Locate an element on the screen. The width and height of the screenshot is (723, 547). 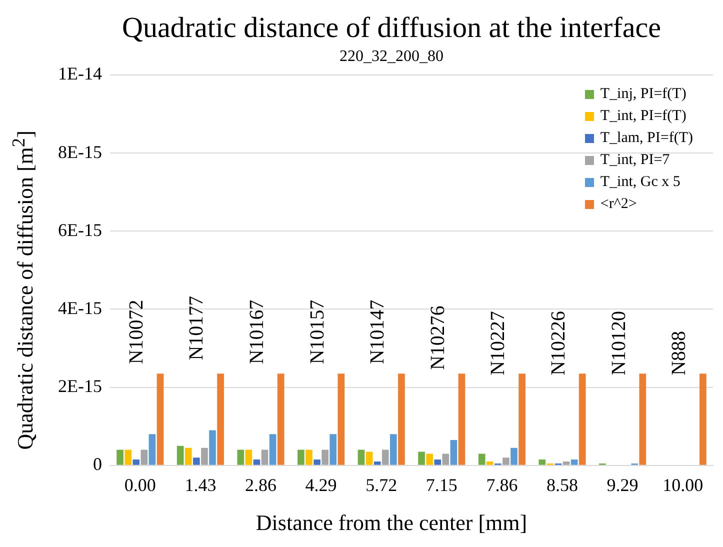
y-tick-label: 0 is located at coordinates (97, 464).